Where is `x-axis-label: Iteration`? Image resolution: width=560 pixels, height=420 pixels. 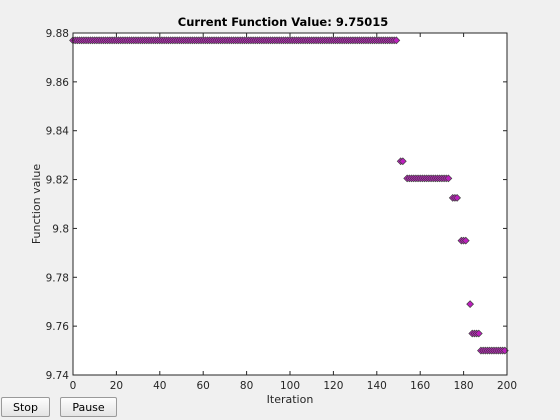 x-axis-label: Iteration is located at coordinates (290, 399).